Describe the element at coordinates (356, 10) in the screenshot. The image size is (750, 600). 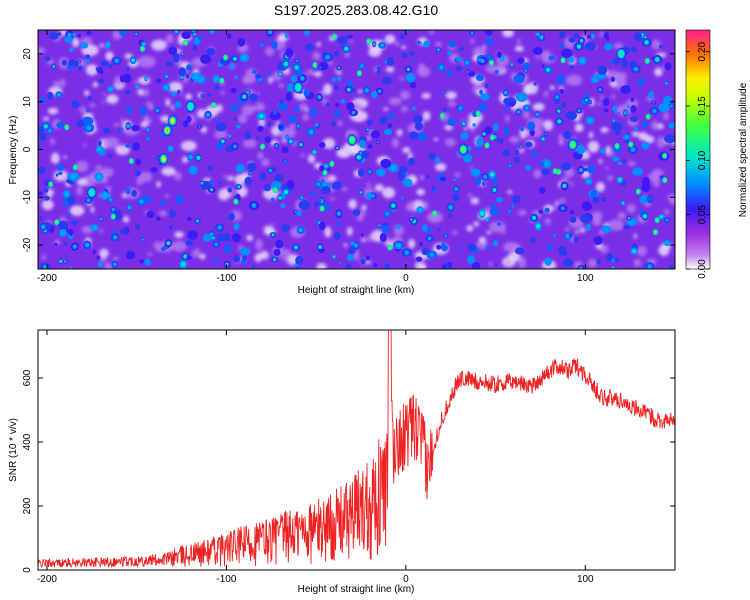
I see `chart-title: S197.2025.283.08.42.G10` at that location.